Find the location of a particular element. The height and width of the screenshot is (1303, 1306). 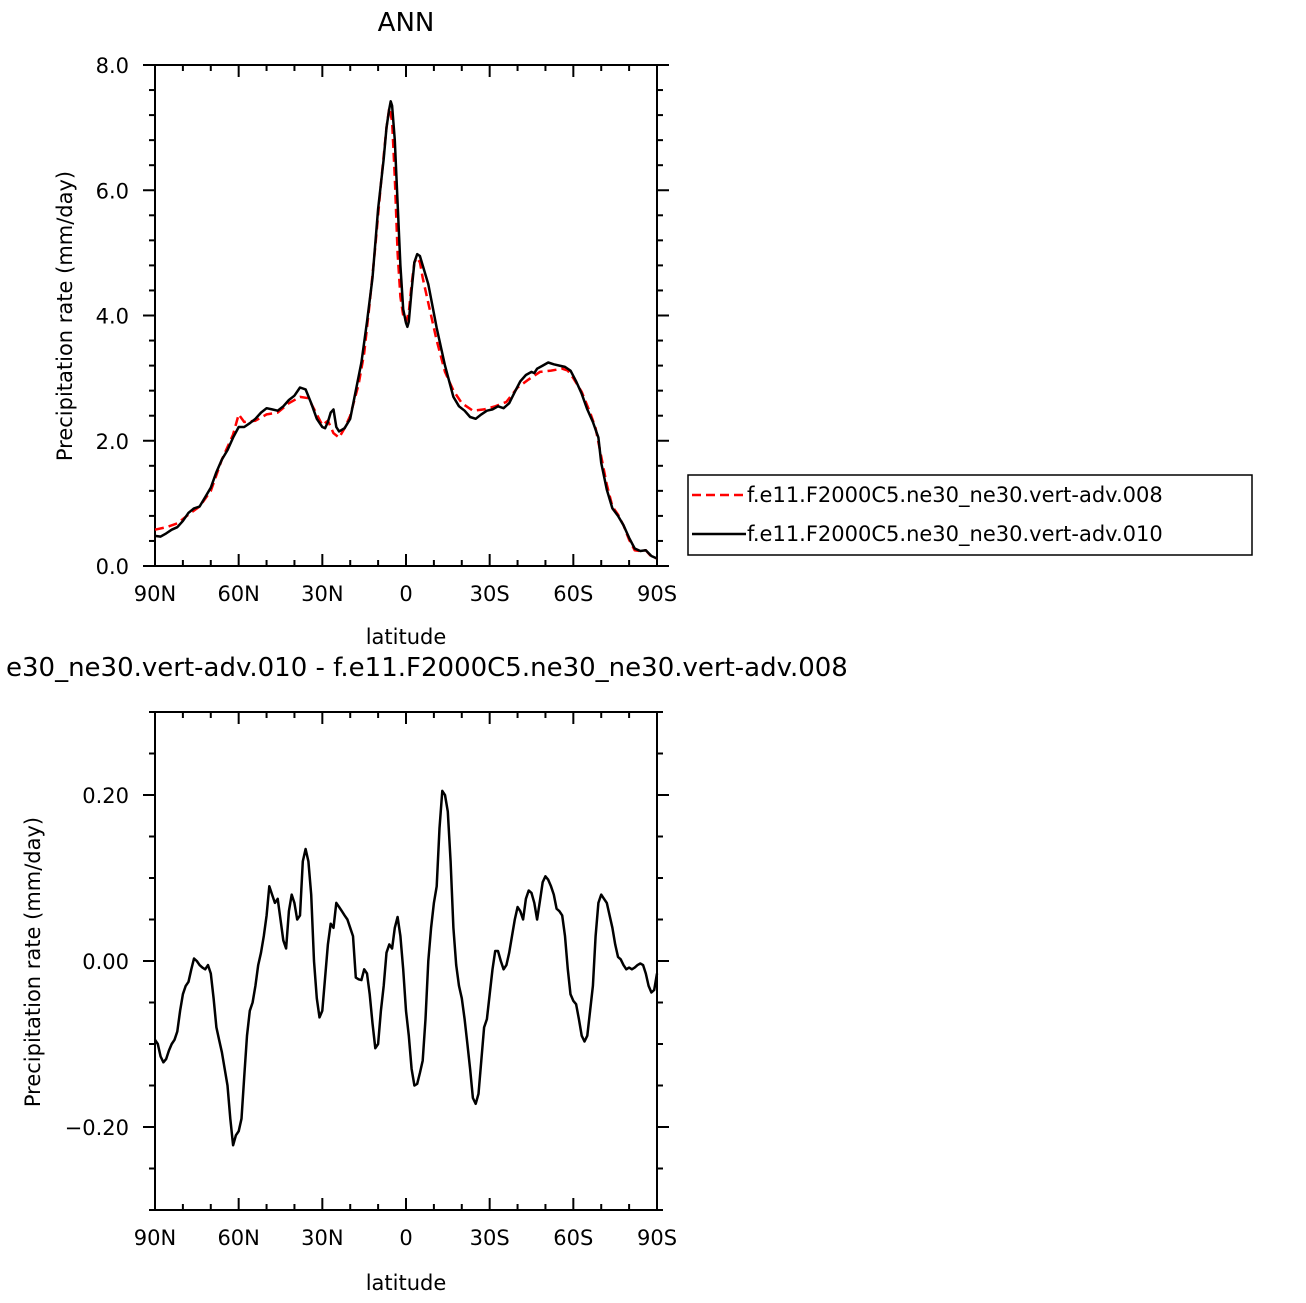

top-y-axis-title: Precipitation rate (mm/day) is located at coordinates (65, 316).